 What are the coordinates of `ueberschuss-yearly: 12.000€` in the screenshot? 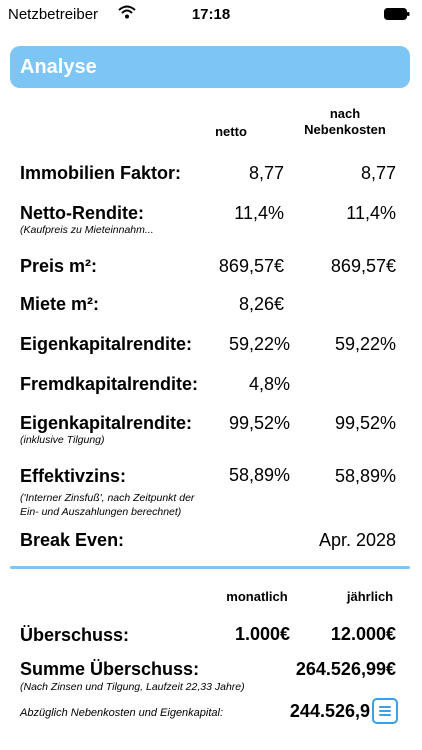 It's located at (363, 634).